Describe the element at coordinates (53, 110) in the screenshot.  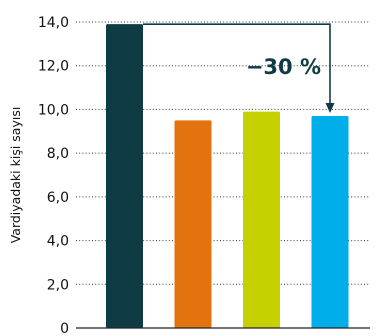
I see `y-tick-label: 10,0` at that location.